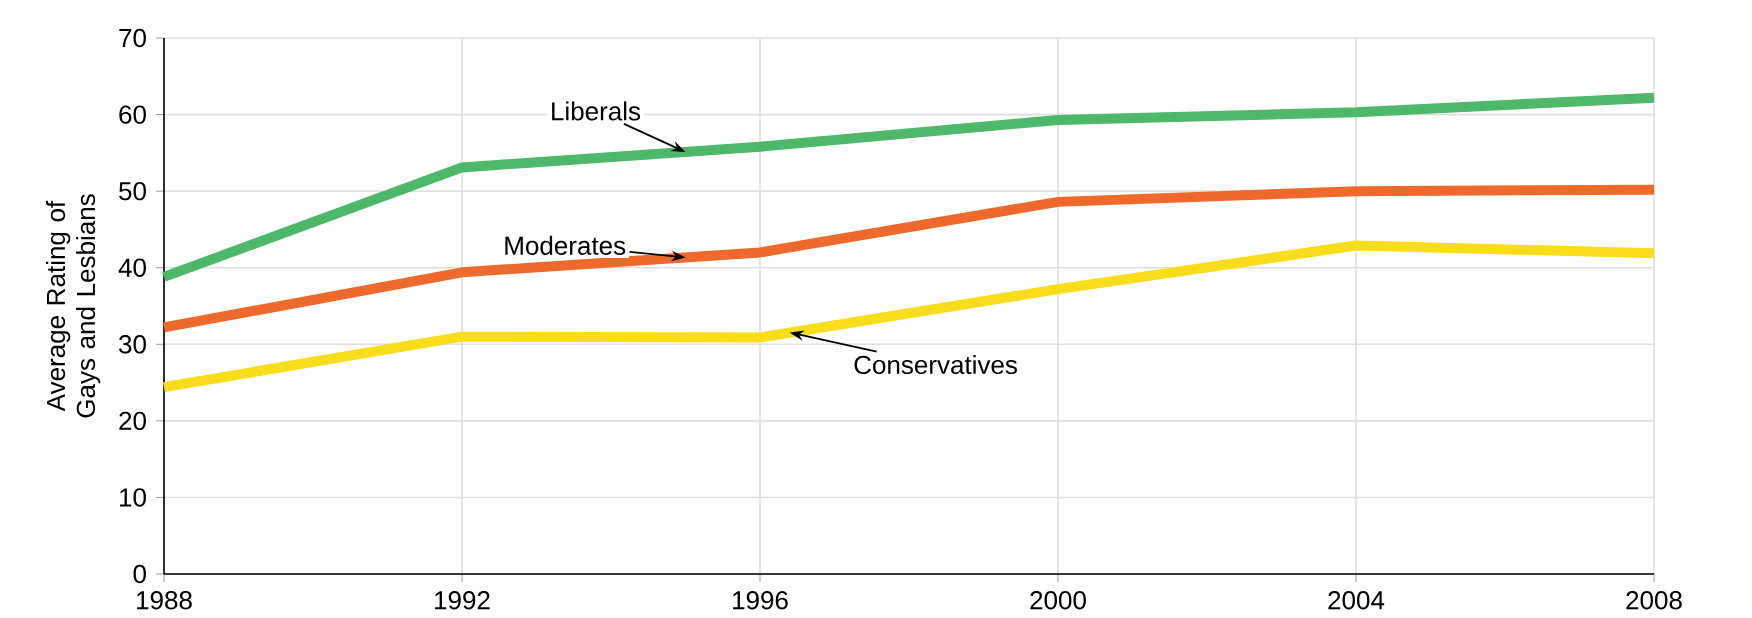 Image resolution: width=1752 pixels, height=618 pixels. I want to click on x-tick-label: 2008, so click(1654, 600).